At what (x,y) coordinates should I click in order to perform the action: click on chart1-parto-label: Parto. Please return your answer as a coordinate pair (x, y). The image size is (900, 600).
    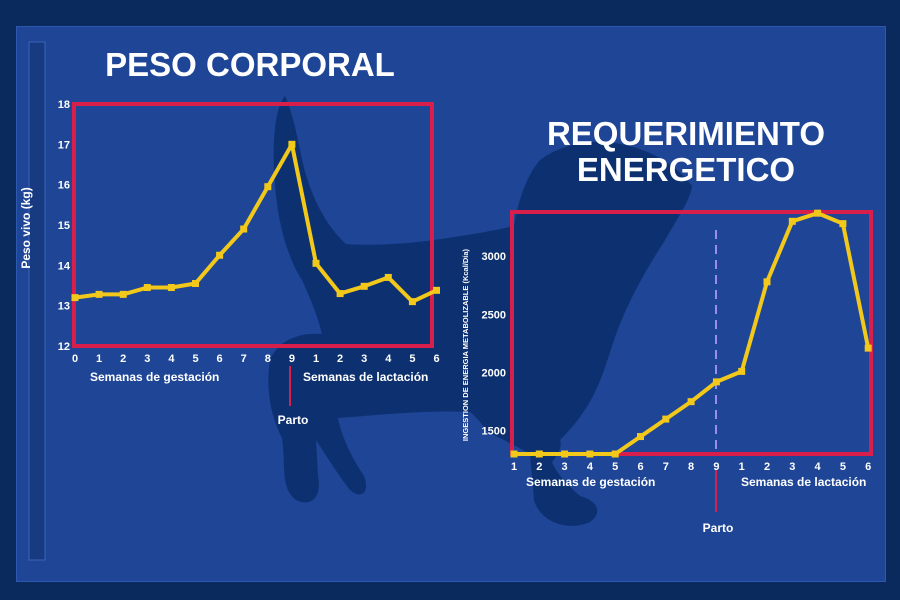
    Looking at the image, I should click on (293, 420).